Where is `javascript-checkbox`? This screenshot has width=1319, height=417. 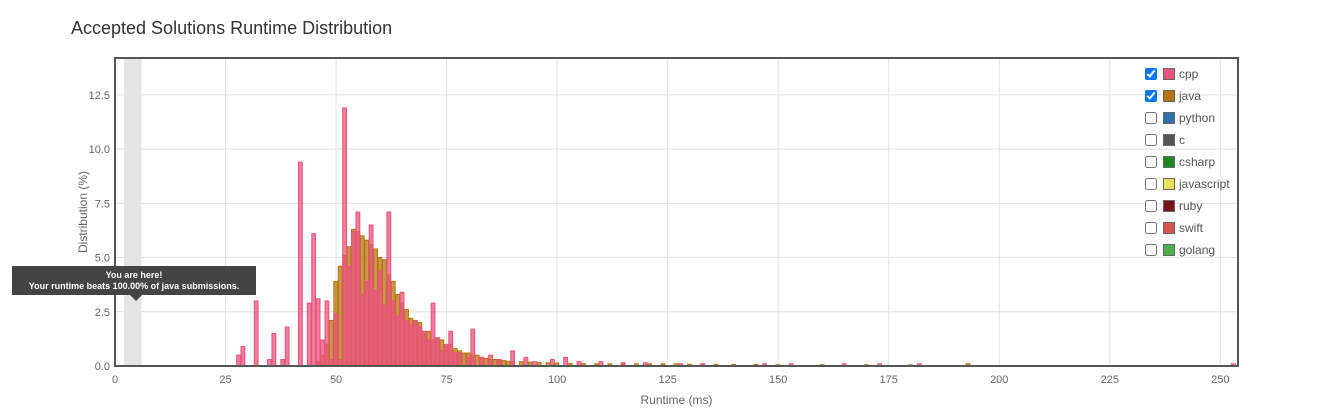
javascript-checkbox is located at coordinates (1151, 184).